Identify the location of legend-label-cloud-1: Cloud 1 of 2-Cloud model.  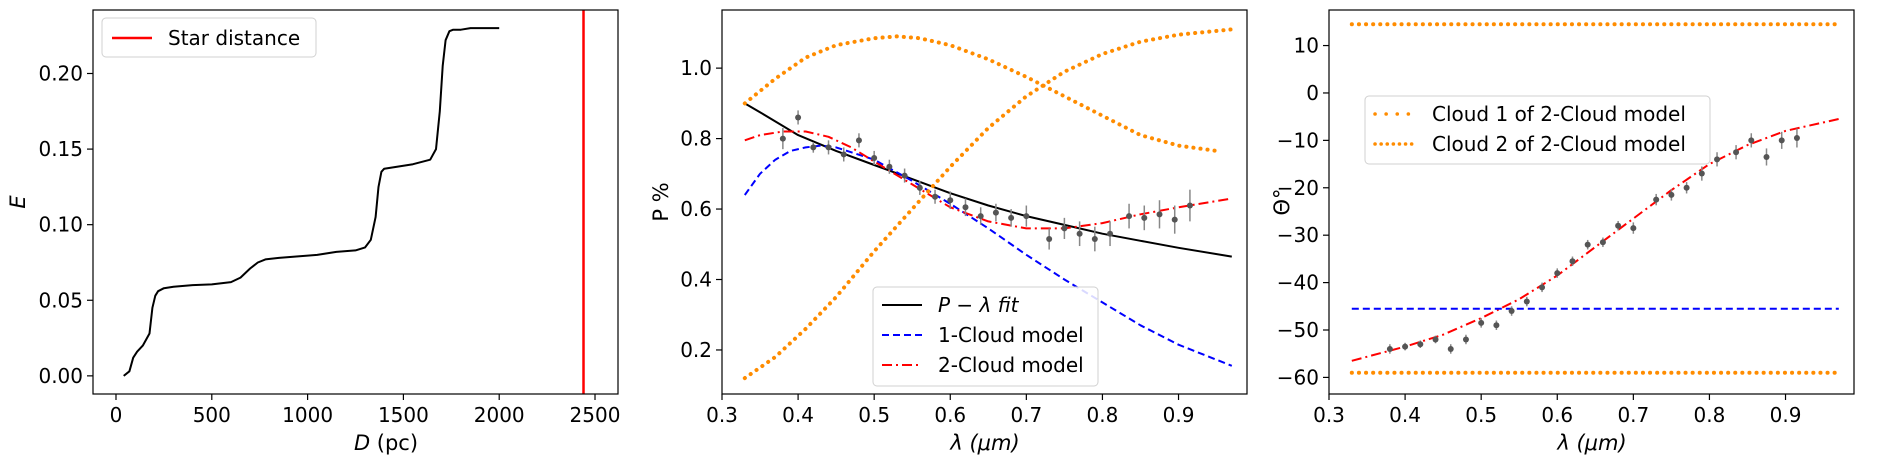
(1559, 114).